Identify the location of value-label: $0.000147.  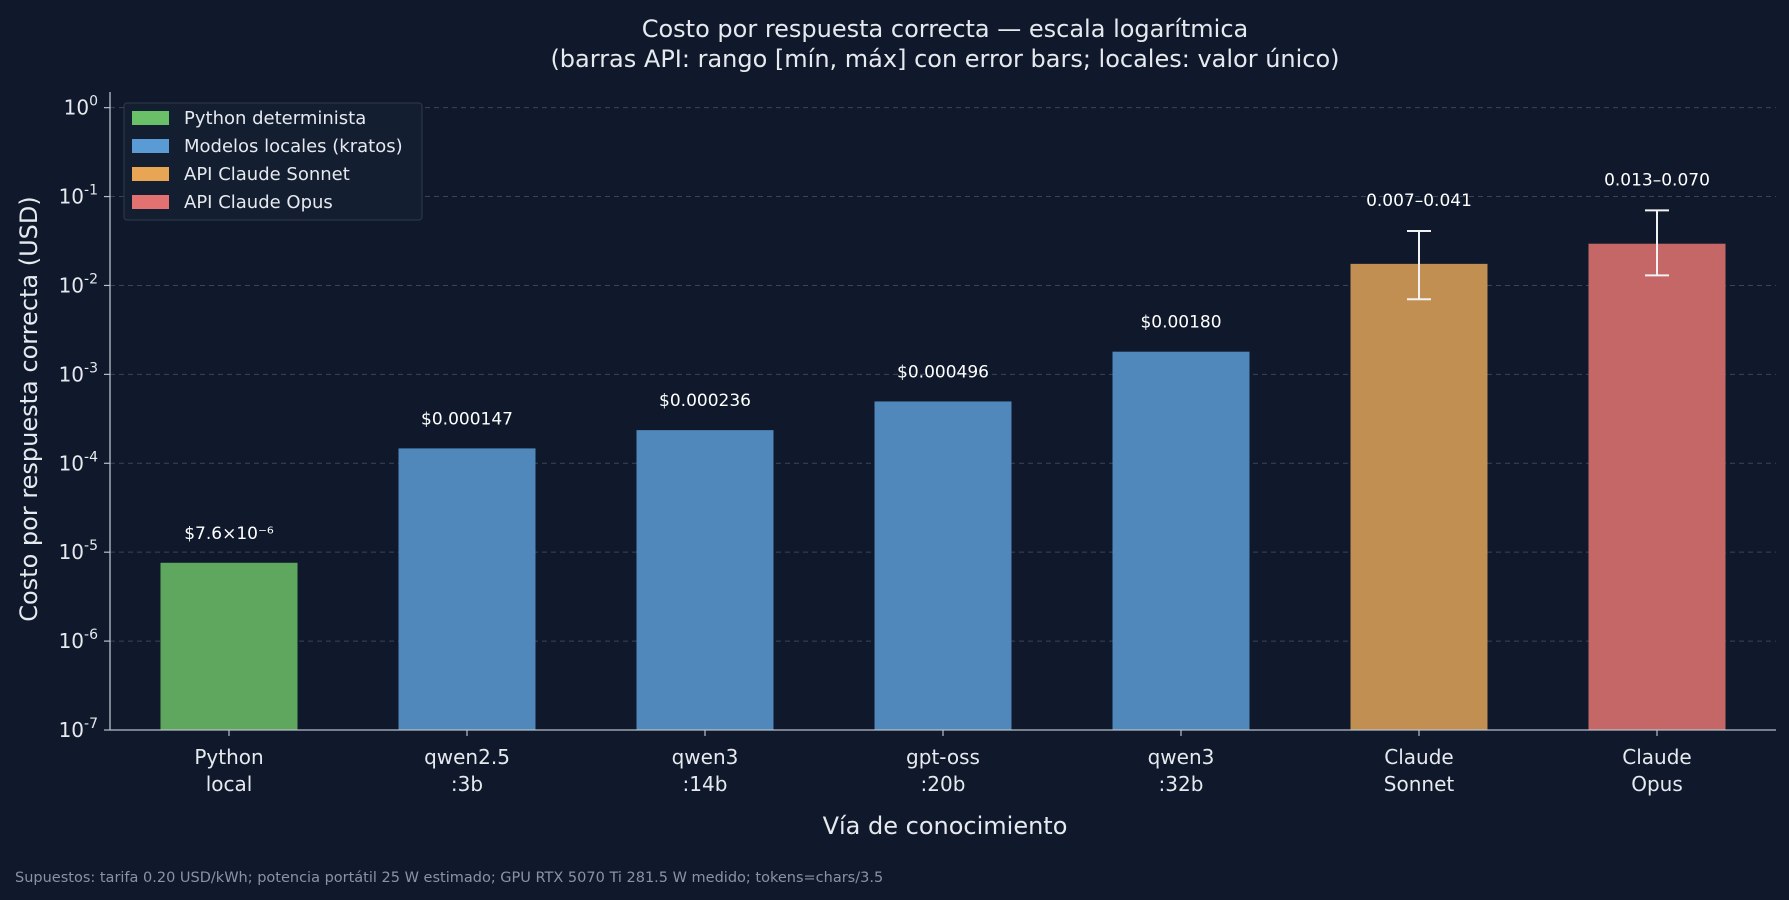
(467, 419).